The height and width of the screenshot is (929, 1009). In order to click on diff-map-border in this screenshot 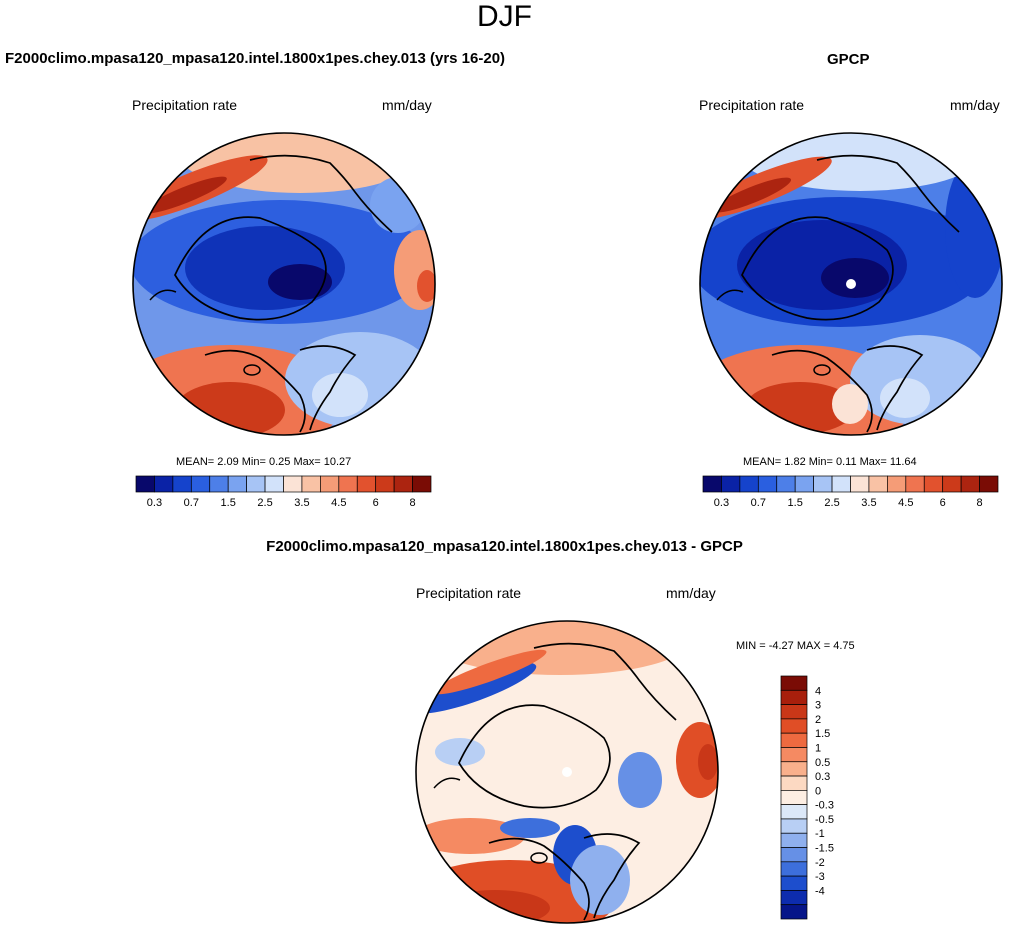, I will do `click(567, 772)`.